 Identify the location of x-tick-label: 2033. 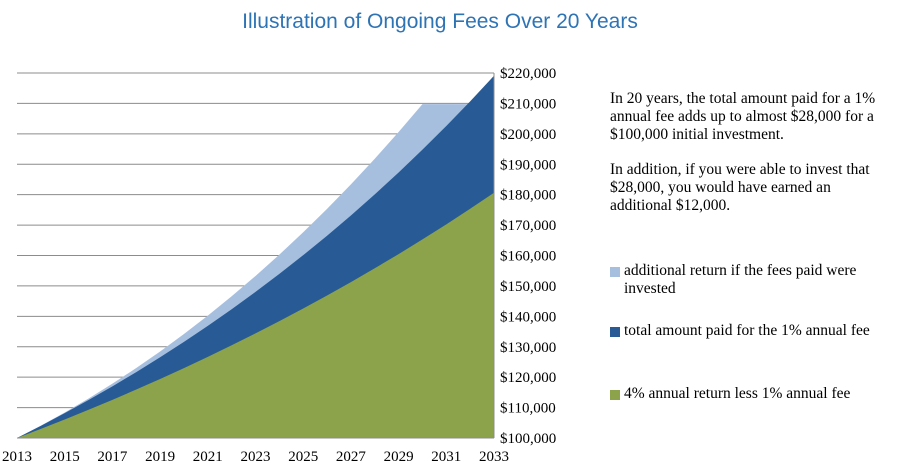
(494, 457).